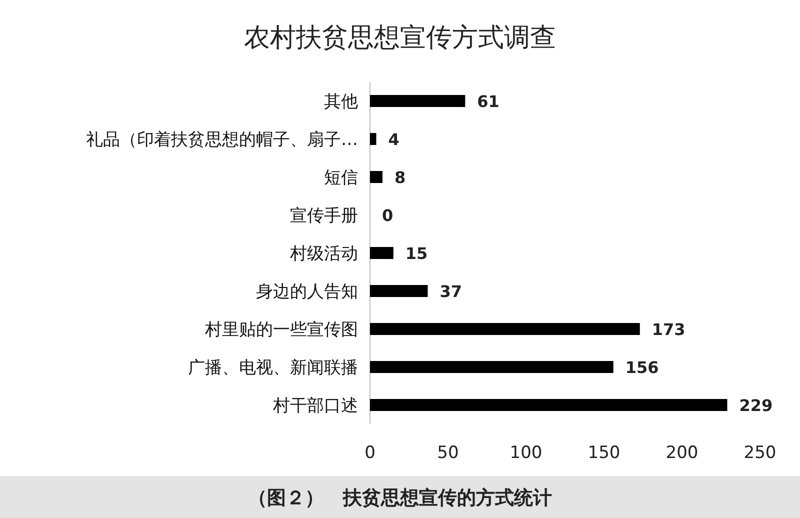 The width and height of the screenshot is (800, 518). What do you see at coordinates (324, 216) in the screenshot?
I see `y-tick-label: 宣传手册` at bounding box center [324, 216].